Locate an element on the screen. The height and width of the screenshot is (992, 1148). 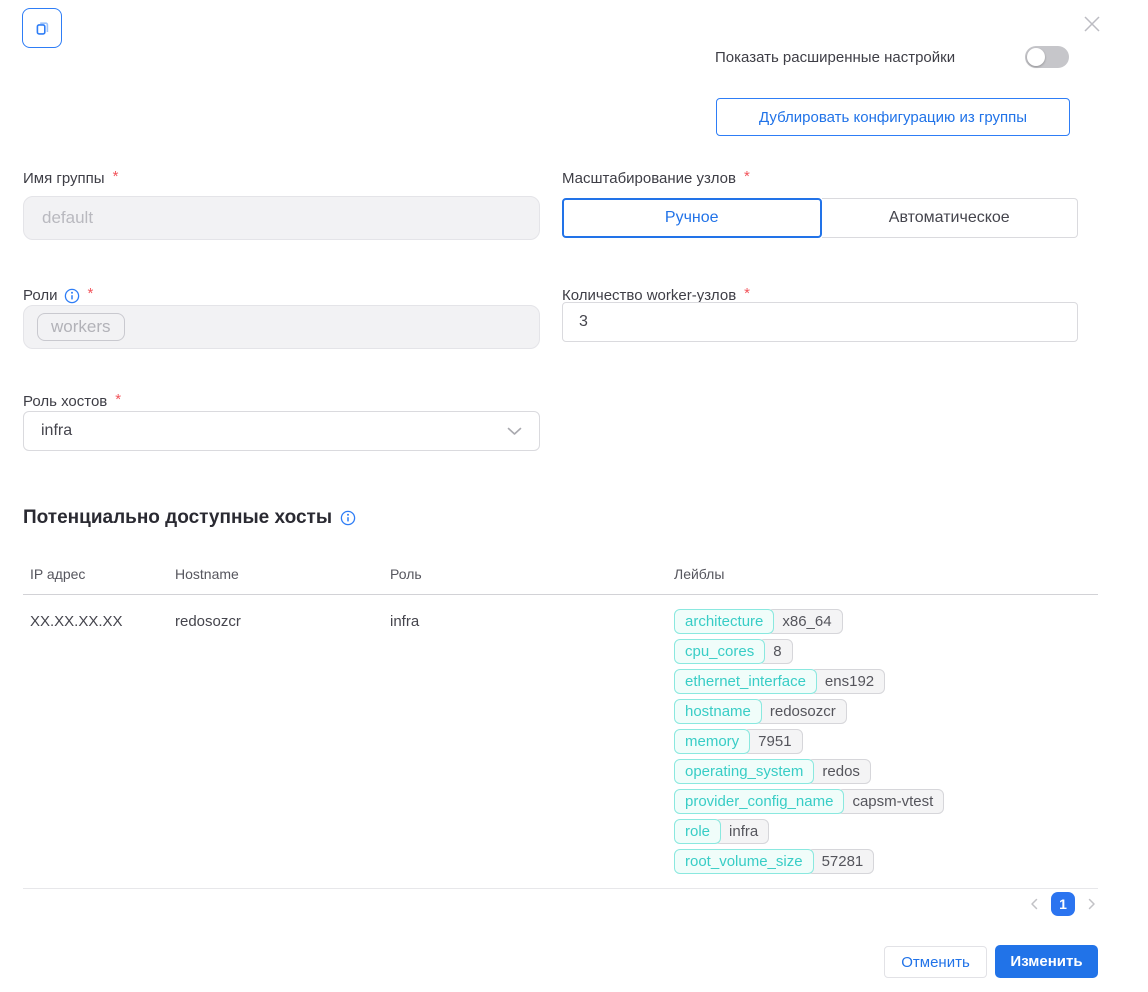
host-label: operating_system redos is located at coordinates (772, 771).